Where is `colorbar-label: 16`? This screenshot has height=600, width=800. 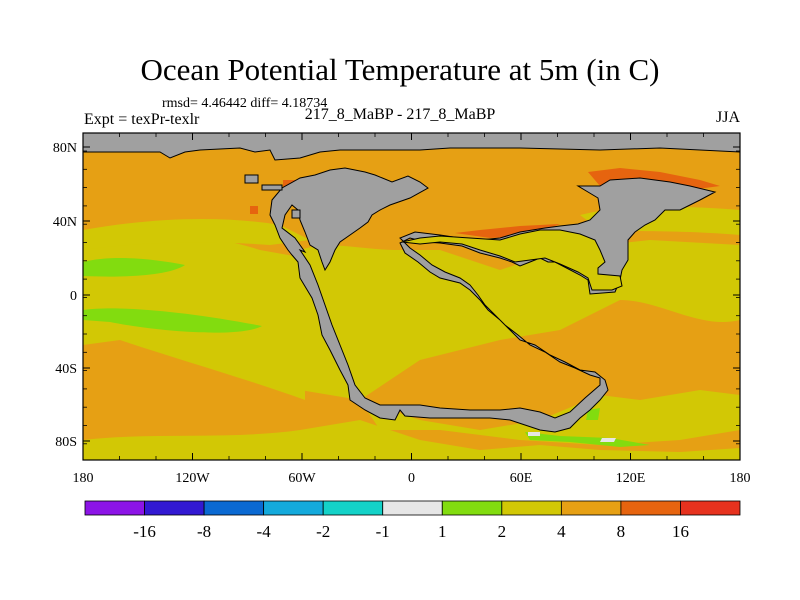
colorbar-label: 16 is located at coordinates (680, 531).